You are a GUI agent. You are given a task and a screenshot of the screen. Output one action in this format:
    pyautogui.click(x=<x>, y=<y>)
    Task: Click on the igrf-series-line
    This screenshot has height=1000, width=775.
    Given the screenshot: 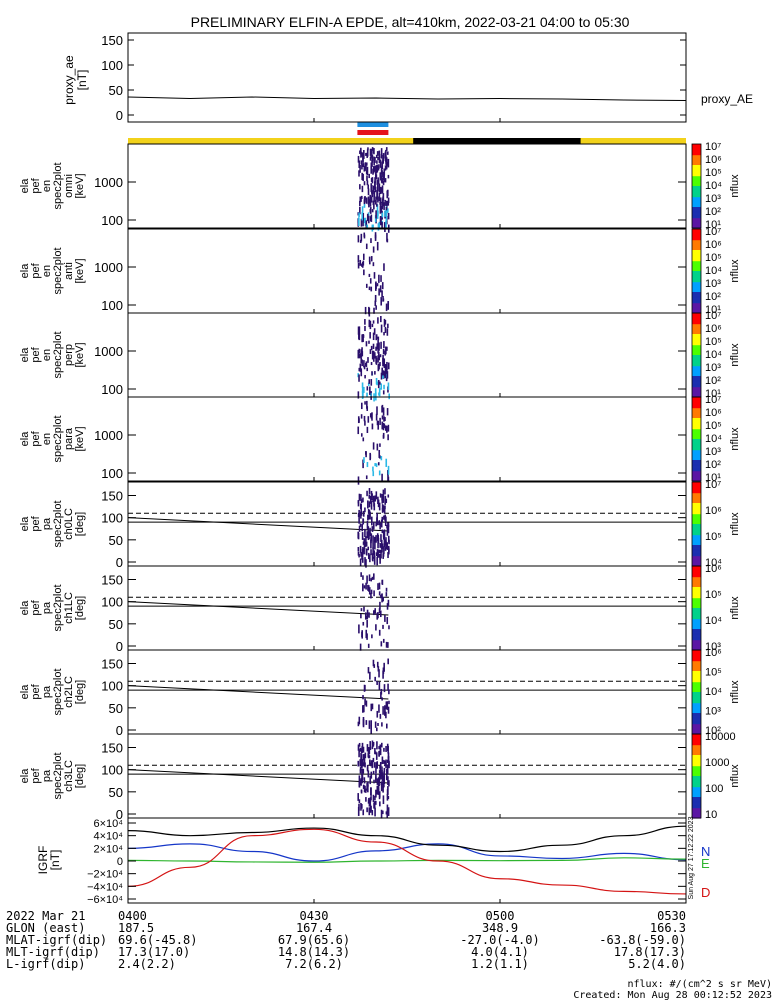 What is the action you would take?
    pyautogui.click(x=407, y=852)
    